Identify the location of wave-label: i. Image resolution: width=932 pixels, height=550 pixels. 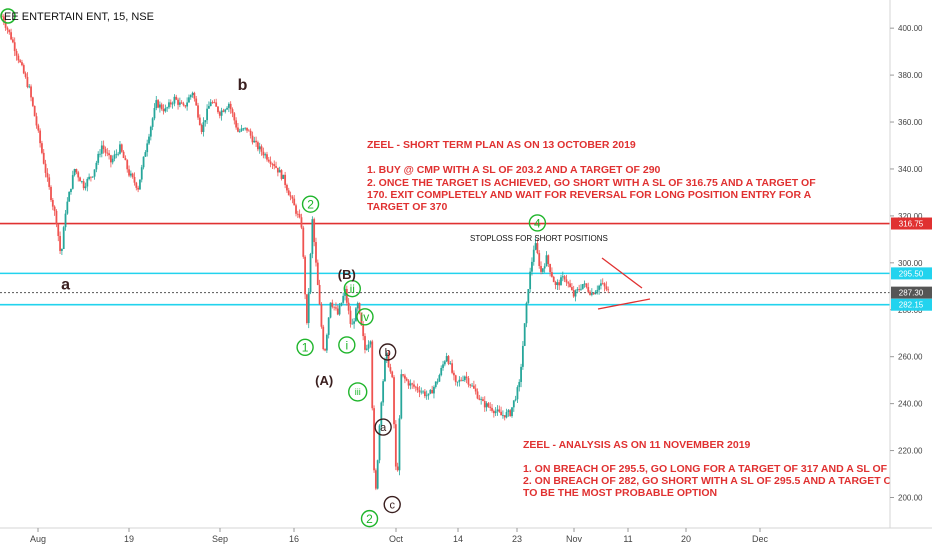
(346, 345).